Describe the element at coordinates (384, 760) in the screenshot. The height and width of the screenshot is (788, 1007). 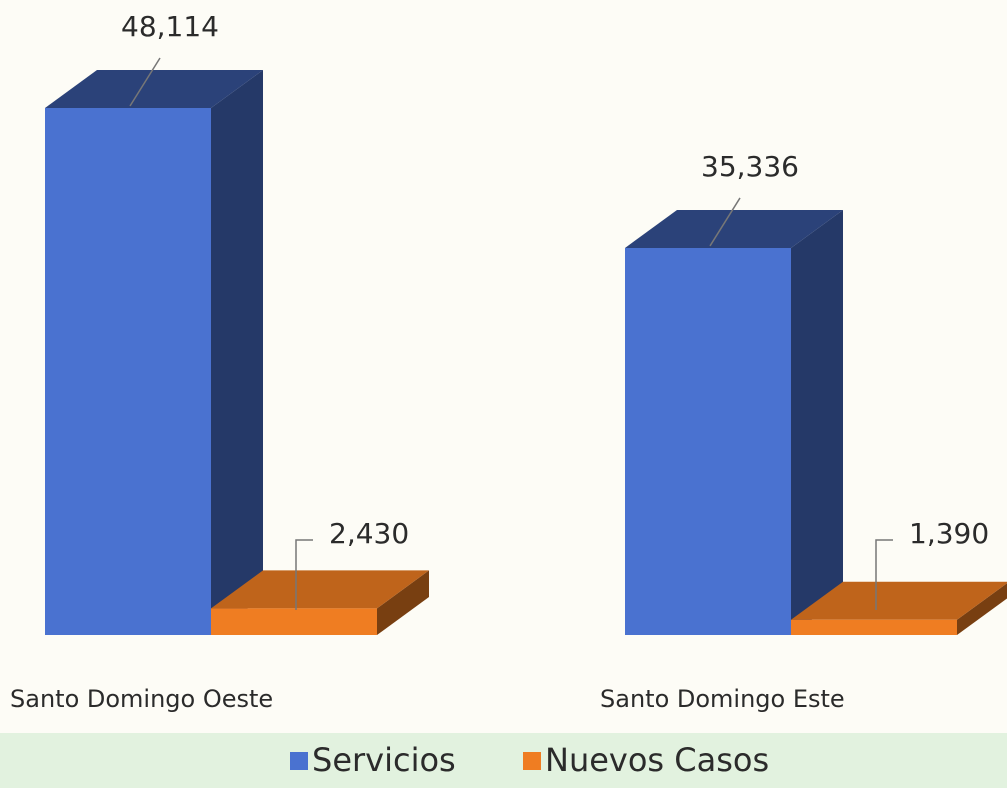
I see `legend-label: Servicios` at that location.